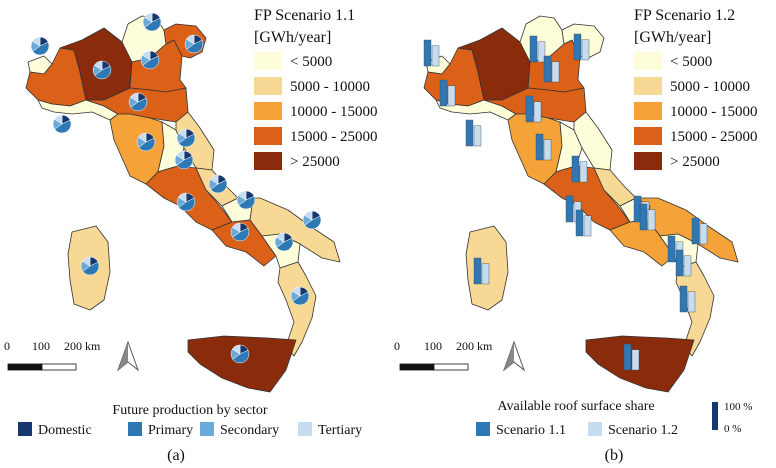  What do you see at coordinates (684, 15) in the screenshot?
I see `panel-b-legend-title: FP Scenario 1.2` at bounding box center [684, 15].